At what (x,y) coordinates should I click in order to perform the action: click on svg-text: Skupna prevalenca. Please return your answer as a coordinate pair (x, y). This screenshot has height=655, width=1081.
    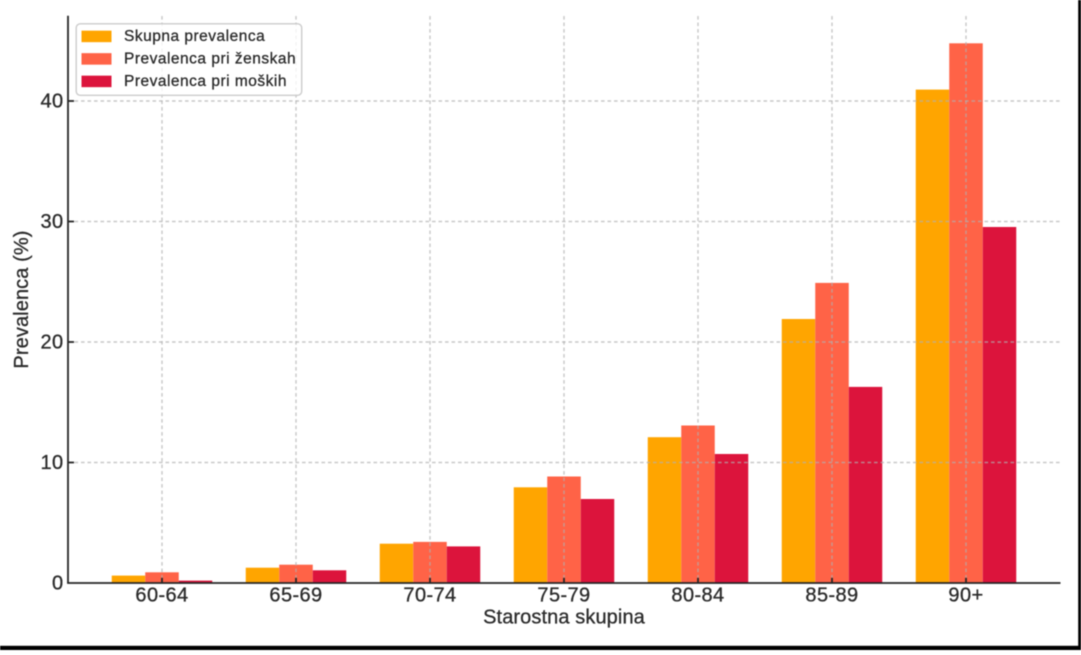
    Looking at the image, I should click on (194, 36).